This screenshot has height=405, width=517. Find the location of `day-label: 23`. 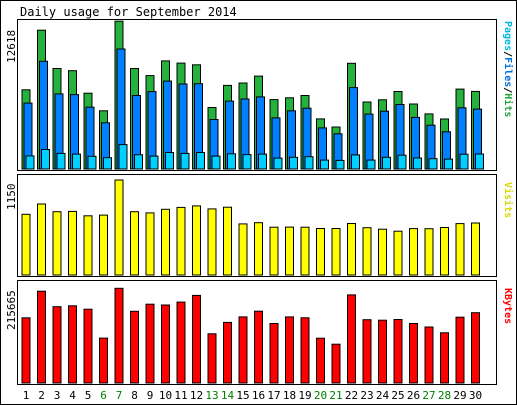

day-label: 23 is located at coordinates (366, 395).